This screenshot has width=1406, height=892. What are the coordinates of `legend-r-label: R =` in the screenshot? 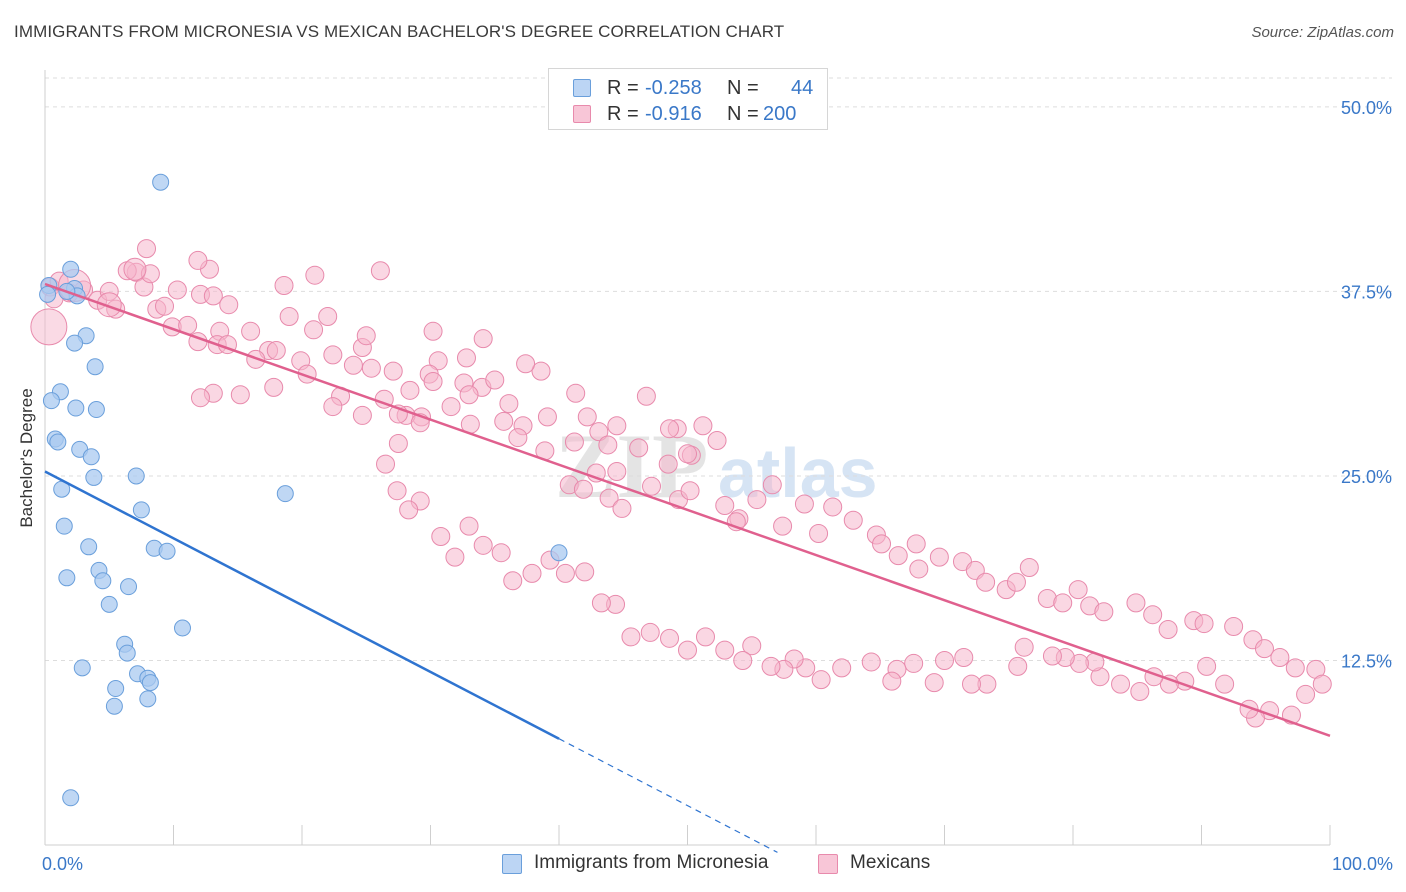 It's located at (623, 88).